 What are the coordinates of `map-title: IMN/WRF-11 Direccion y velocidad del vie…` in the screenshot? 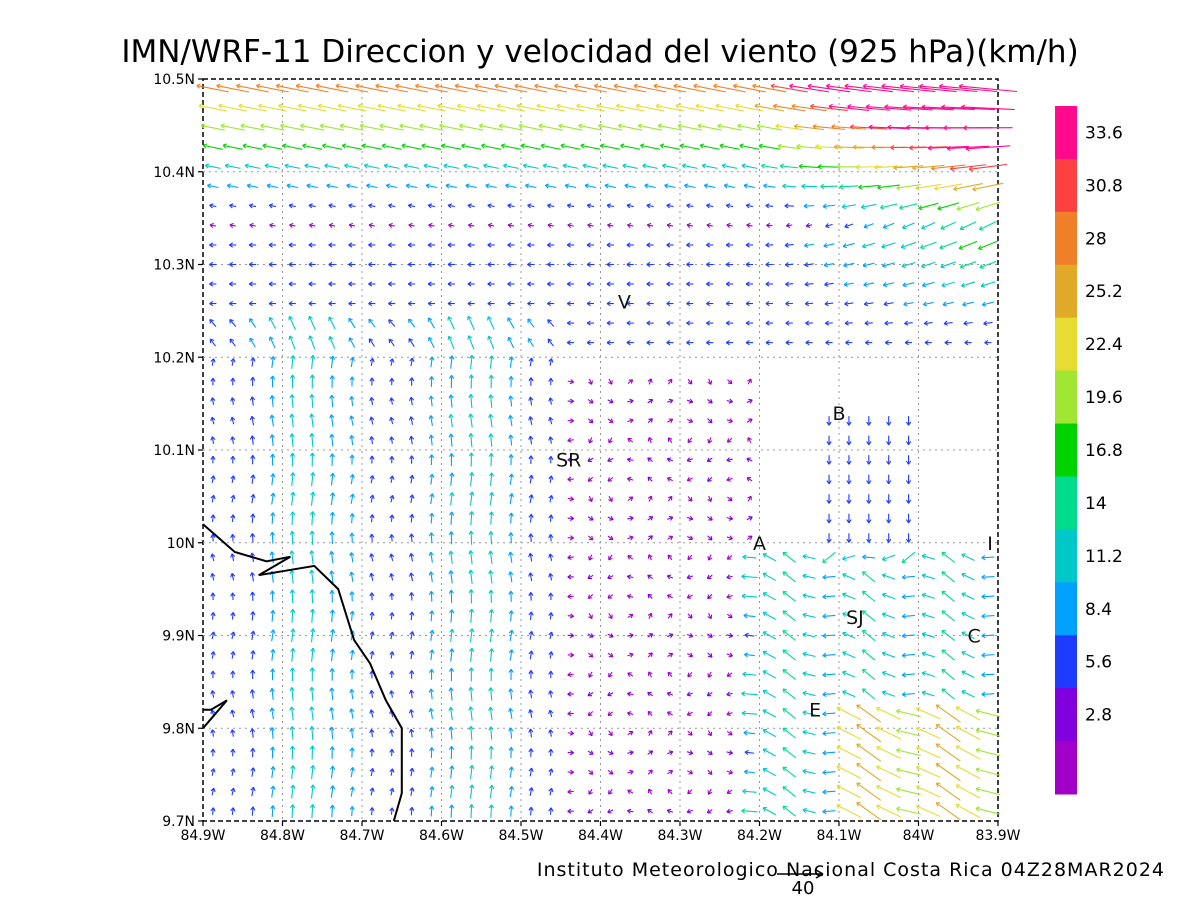 It's located at (599, 52).